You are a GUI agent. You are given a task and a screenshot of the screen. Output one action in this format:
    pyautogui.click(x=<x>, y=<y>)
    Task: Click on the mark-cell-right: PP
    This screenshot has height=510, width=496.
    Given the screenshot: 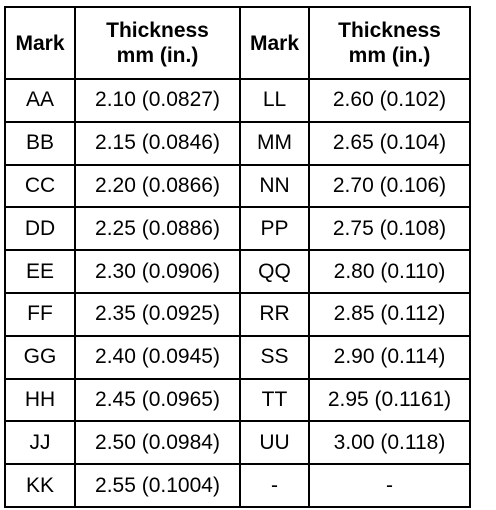 What is the action you would take?
    pyautogui.click(x=274, y=229)
    